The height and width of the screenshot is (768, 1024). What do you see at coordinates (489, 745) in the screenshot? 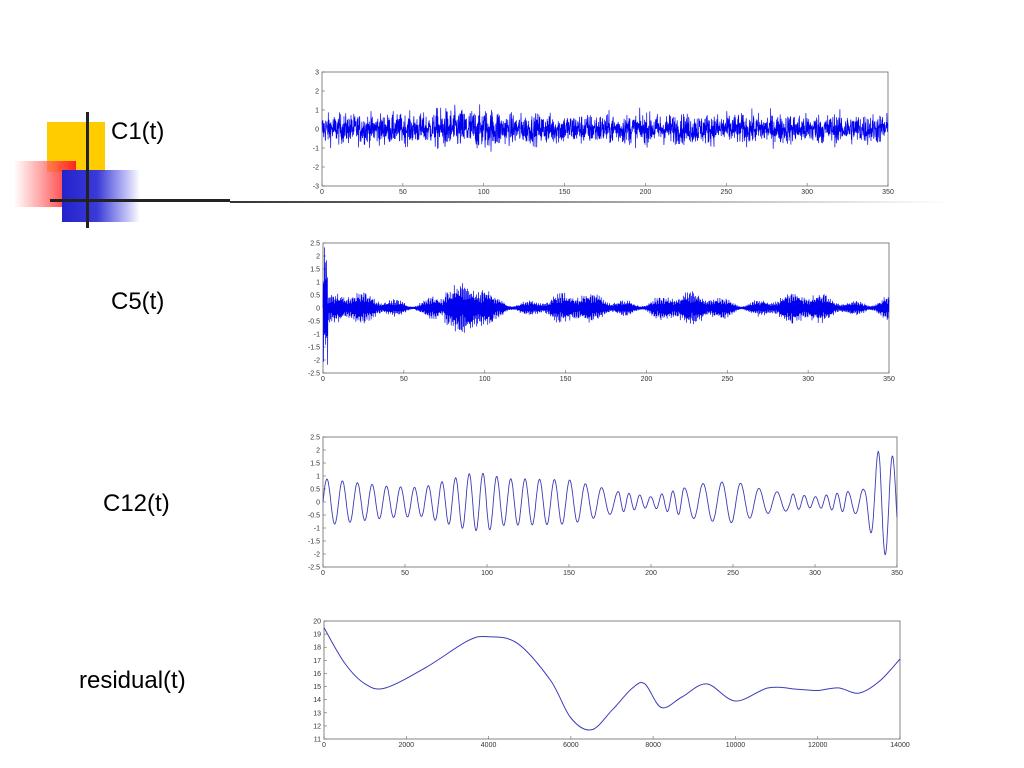
I see `x-tick-label: 4000` at bounding box center [489, 745].